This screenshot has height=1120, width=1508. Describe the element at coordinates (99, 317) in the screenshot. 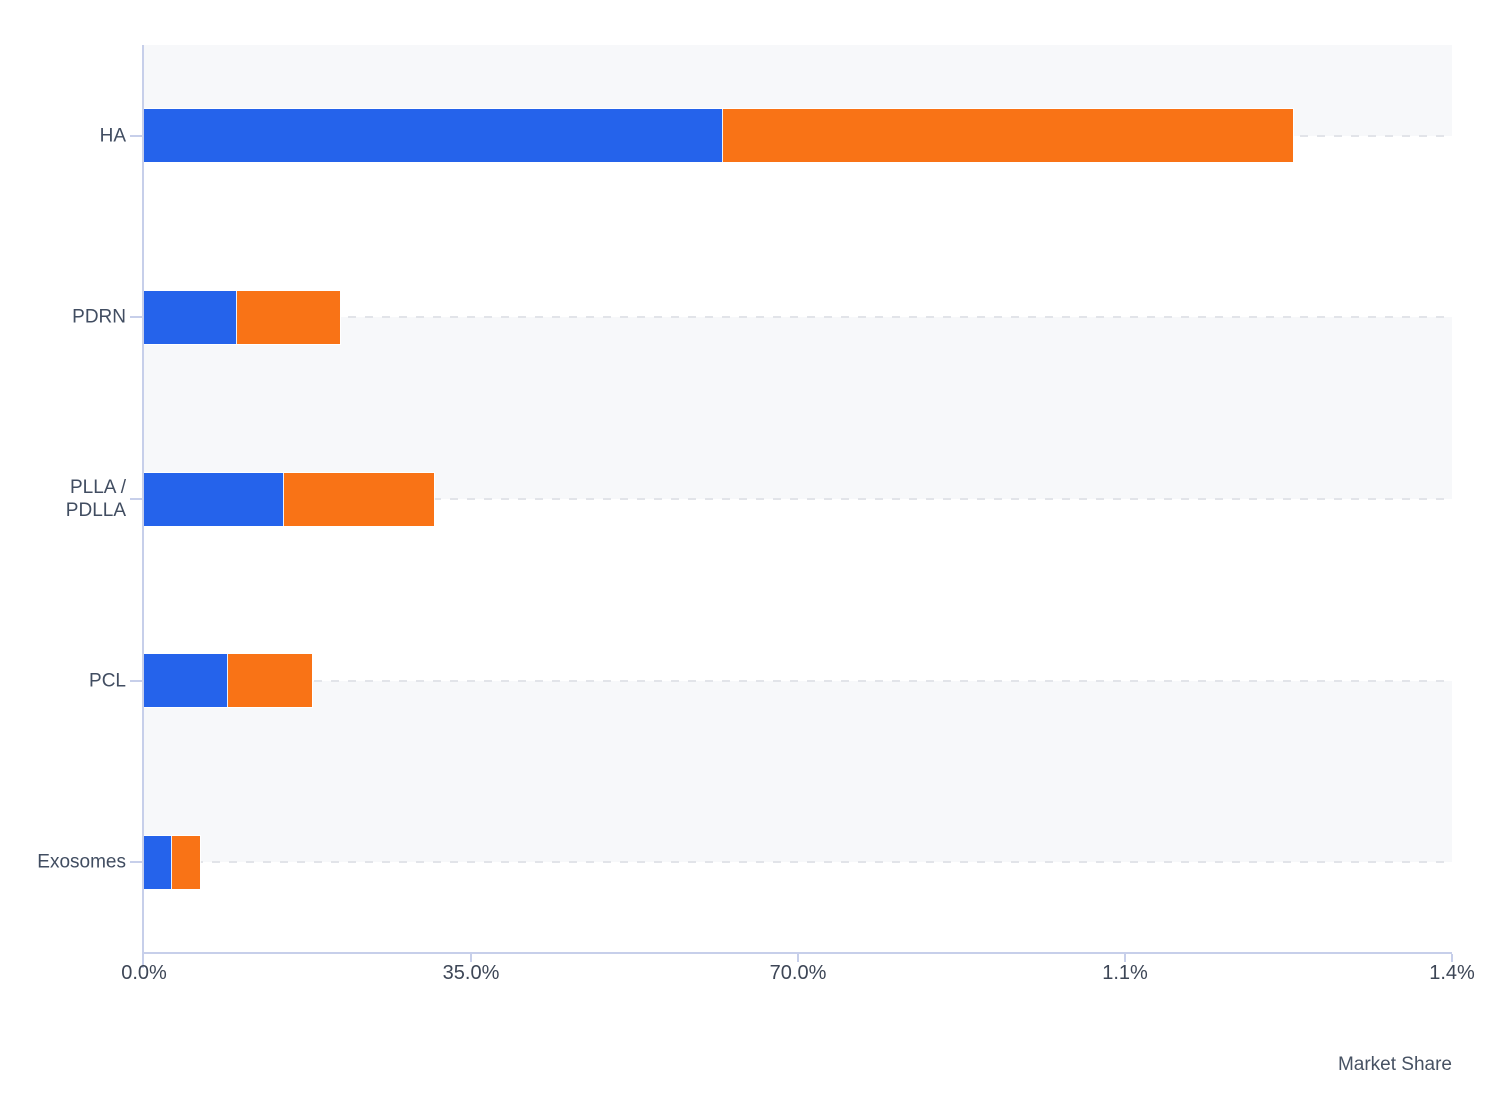

I see `category-label: PDRN` at that location.